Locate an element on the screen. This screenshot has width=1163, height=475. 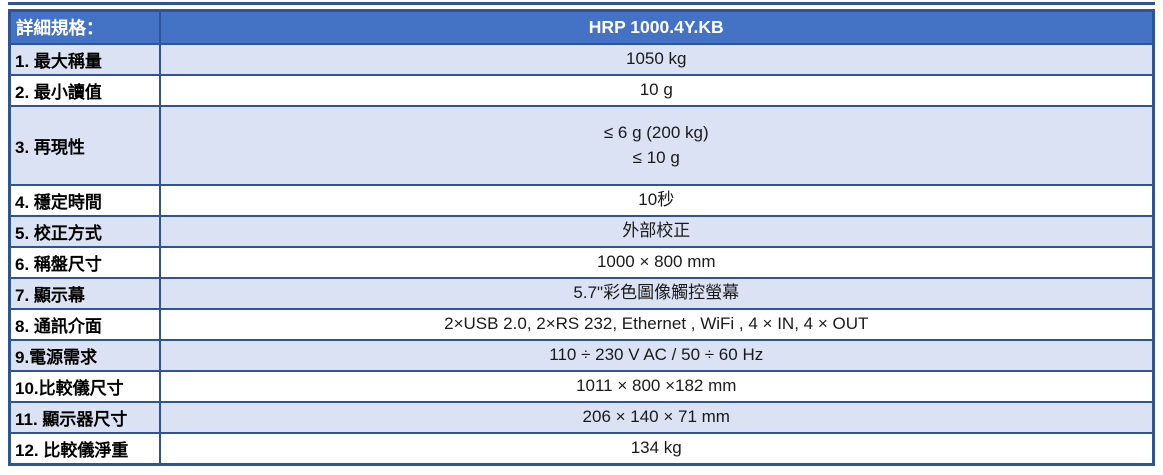
spec-value: 10 g is located at coordinates (656, 90).